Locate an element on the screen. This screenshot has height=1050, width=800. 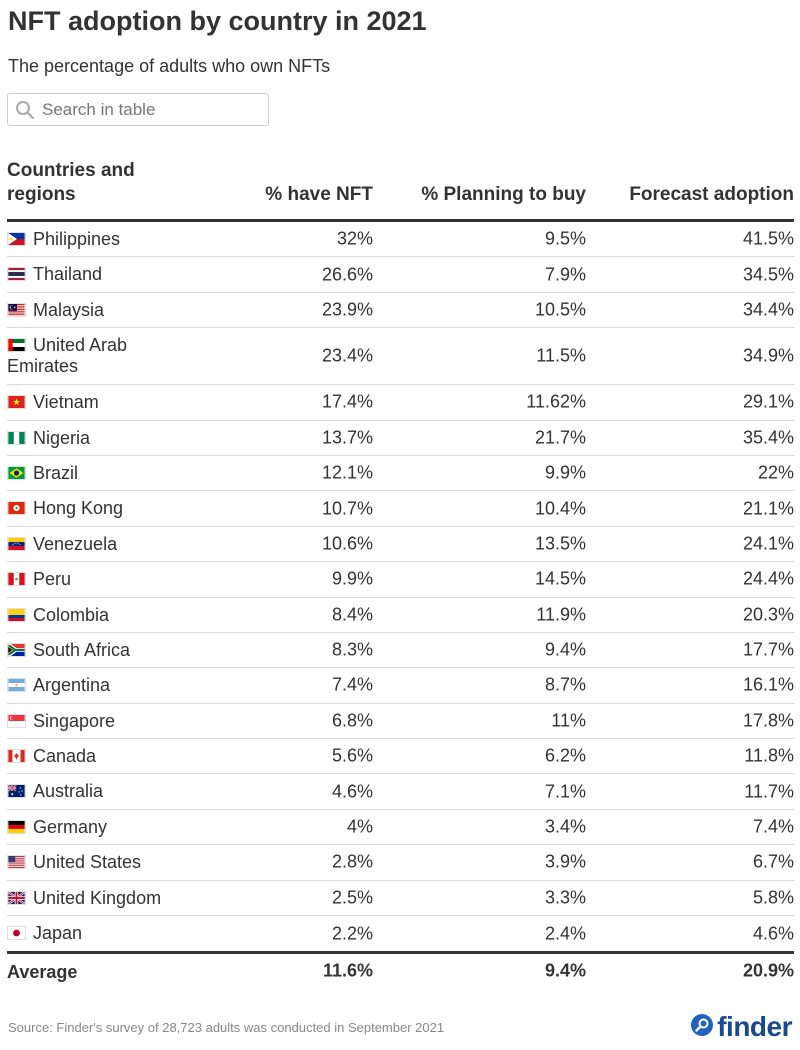
have-nft-cell: 4% is located at coordinates (359, 826).